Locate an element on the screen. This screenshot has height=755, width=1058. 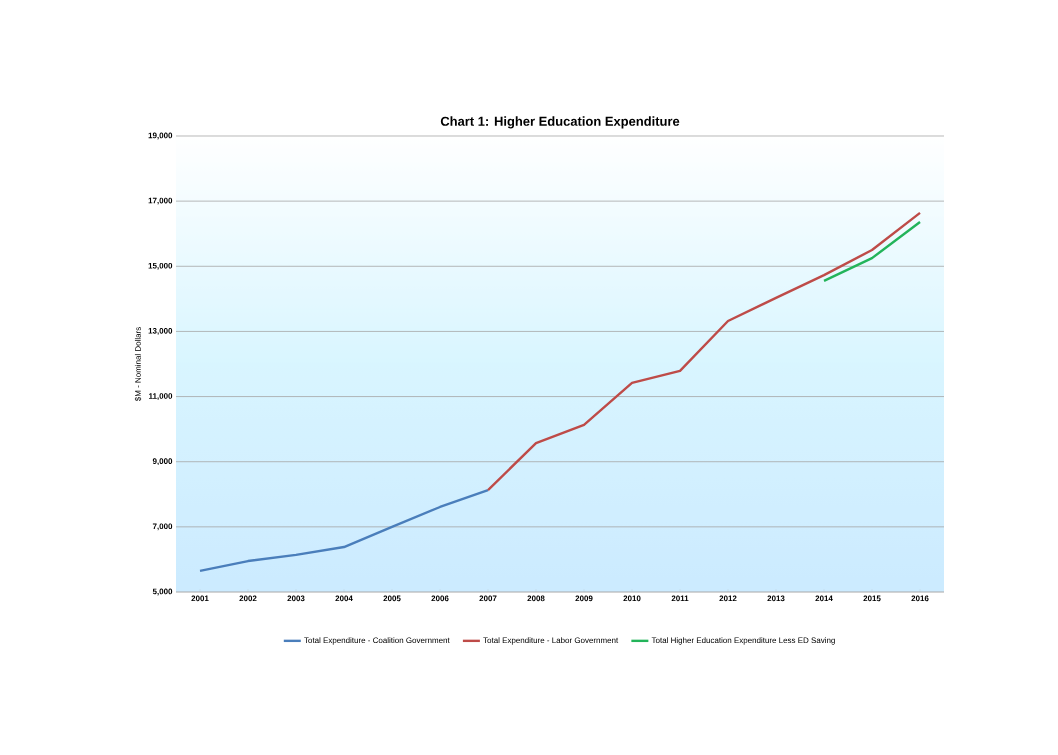
line-series is located at coordinates (344, 530).